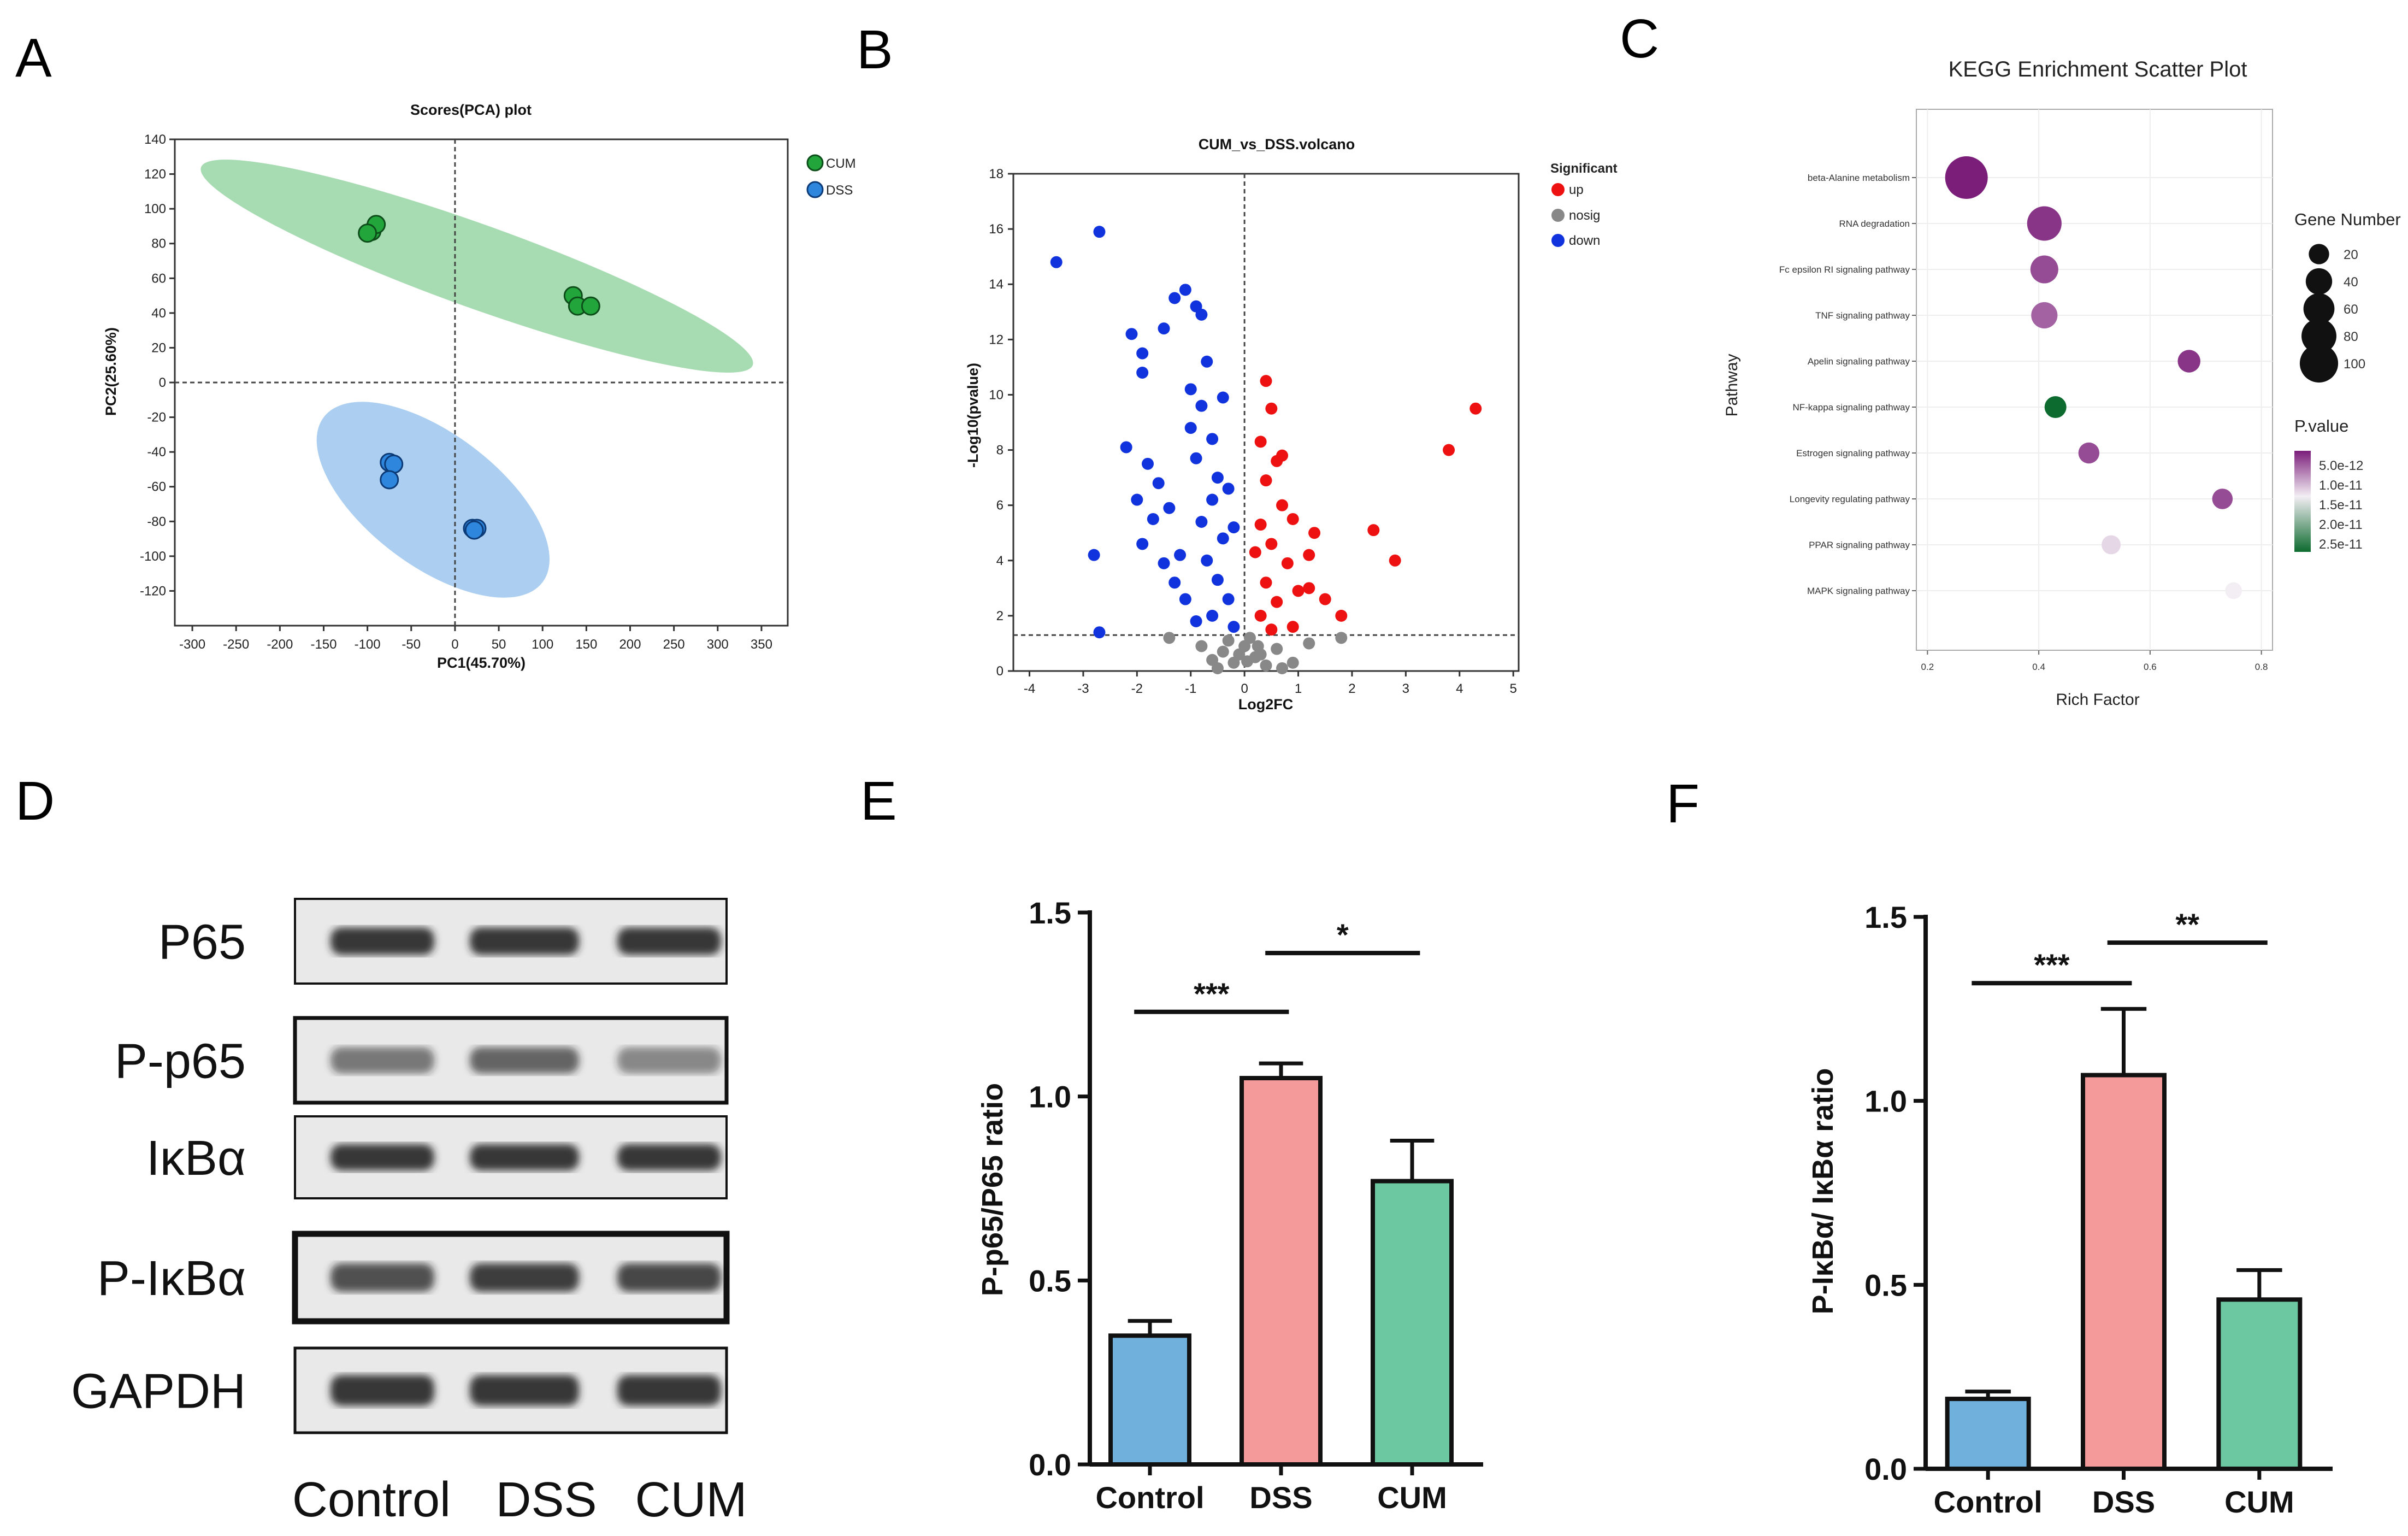 Image resolution: width=2408 pixels, height=1536 pixels. I want to click on pca-ellipse-cum, so click(476, 266).